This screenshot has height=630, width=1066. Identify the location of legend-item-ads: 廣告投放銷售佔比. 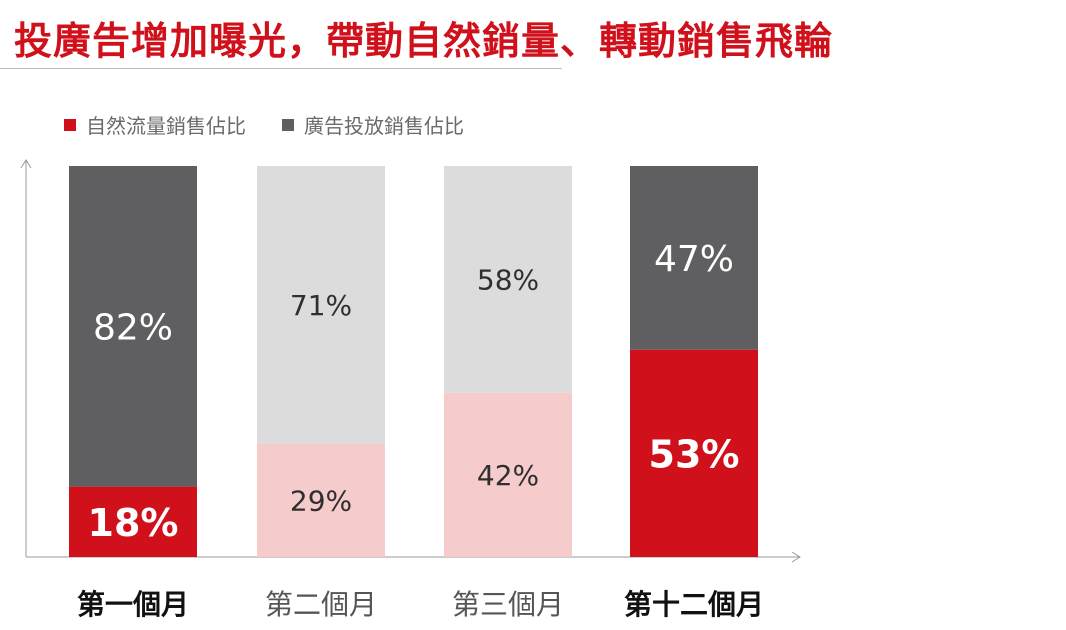
(373, 124).